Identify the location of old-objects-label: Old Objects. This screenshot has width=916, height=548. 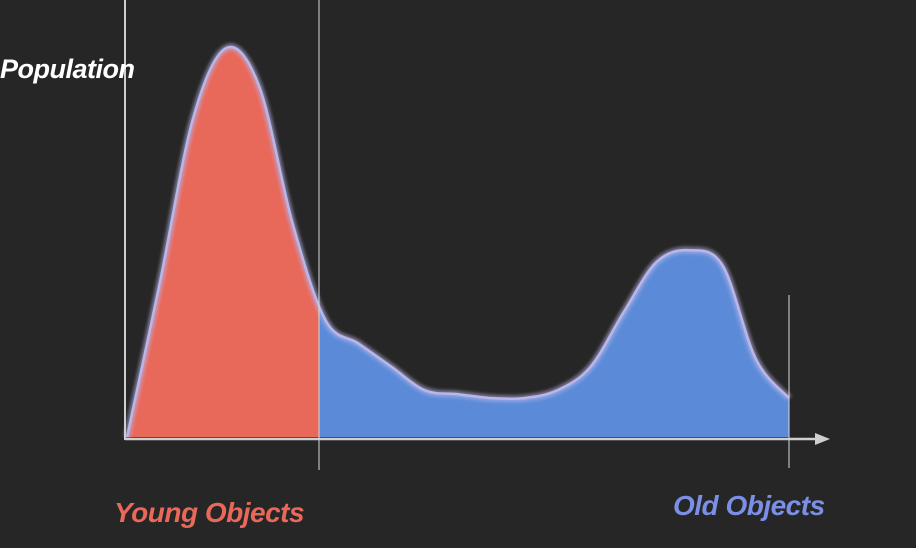
(749, 505).